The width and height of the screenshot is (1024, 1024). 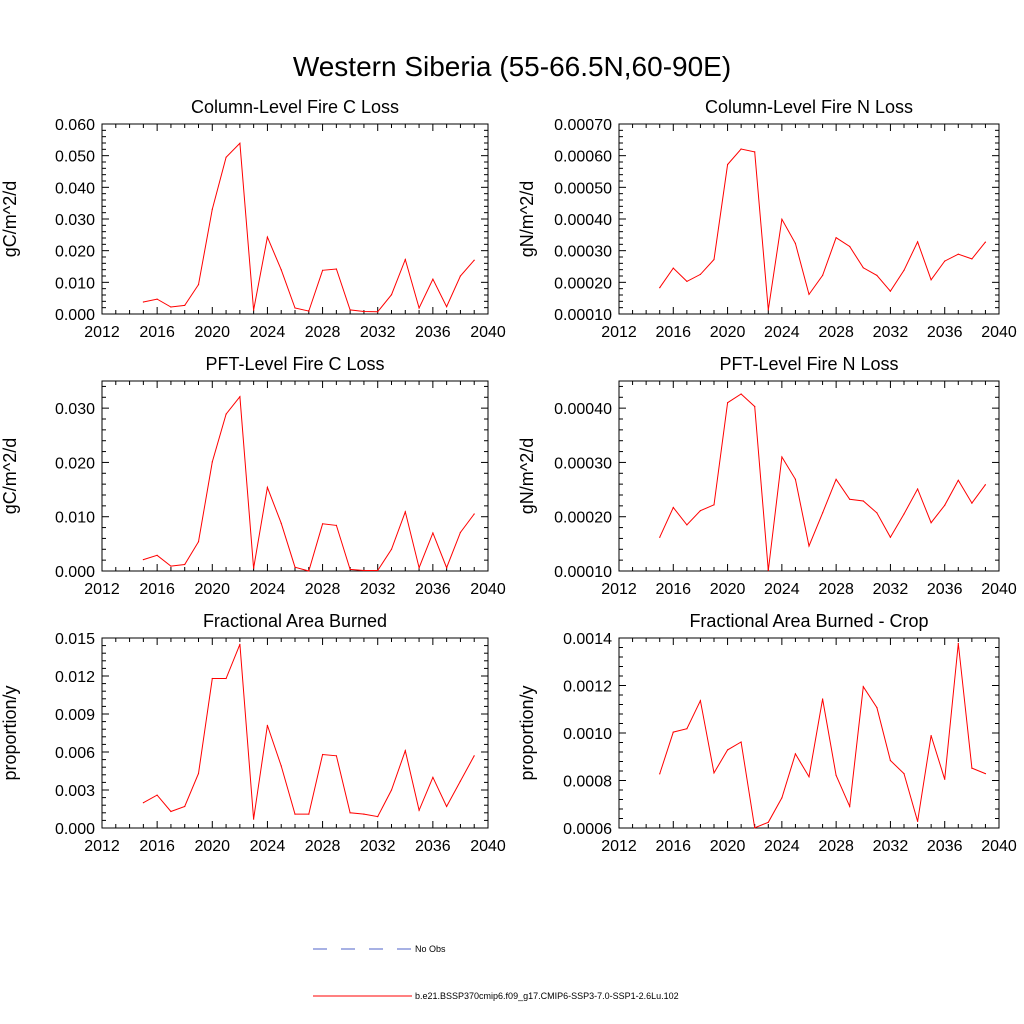 I want to click on y-tick-label: 0.060, so click(x=75, y=125).